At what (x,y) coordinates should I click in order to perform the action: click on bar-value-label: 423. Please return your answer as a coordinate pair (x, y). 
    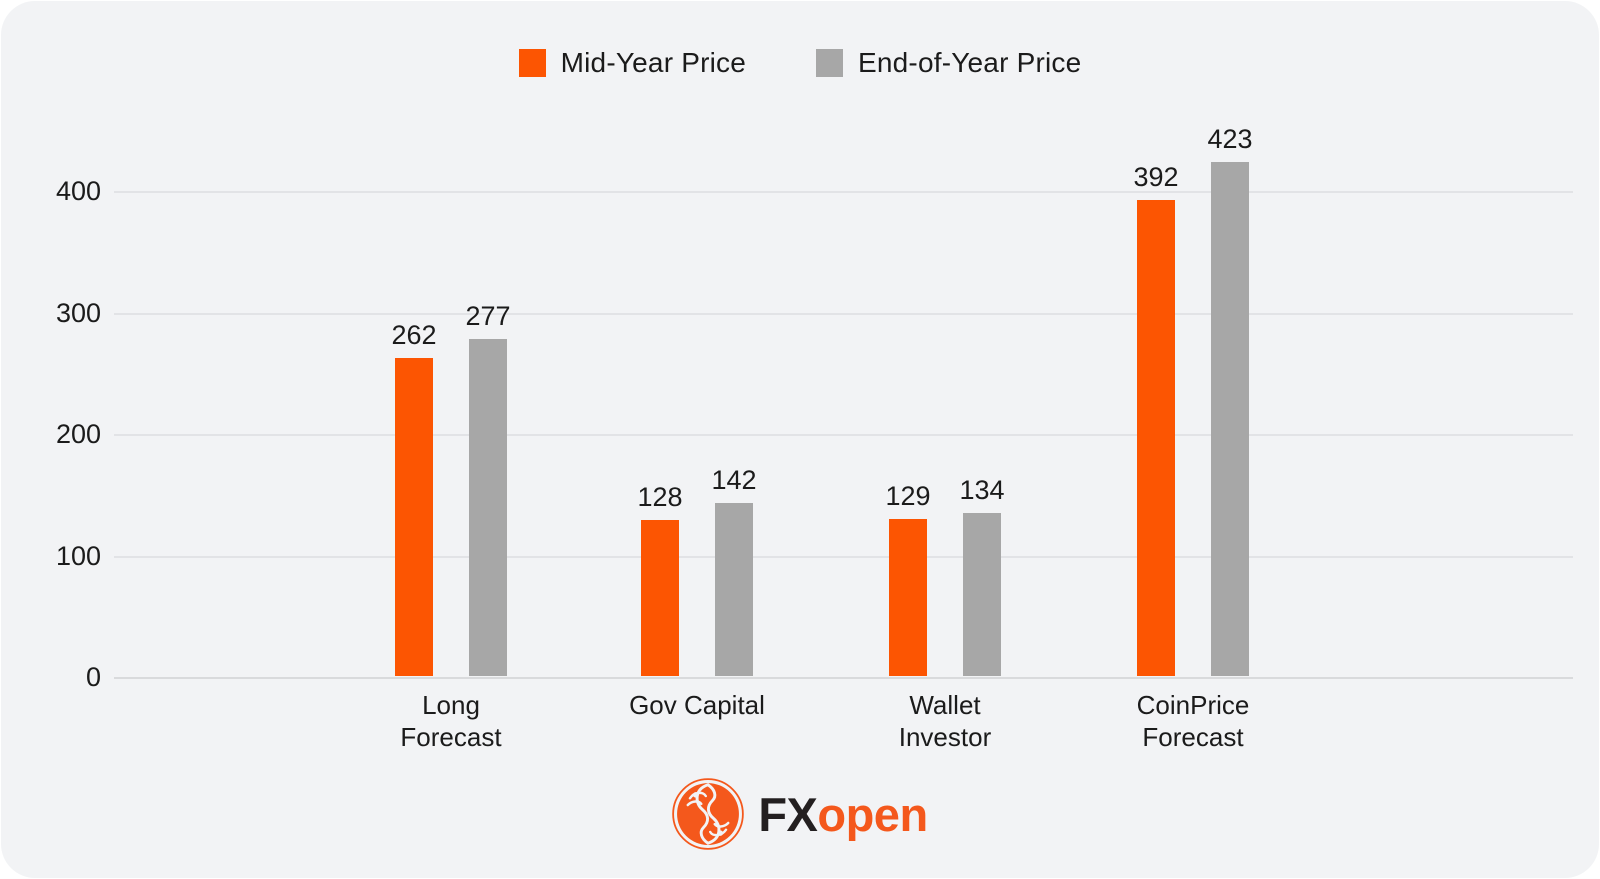
    Looking at the image, I should click on (1230, 139).